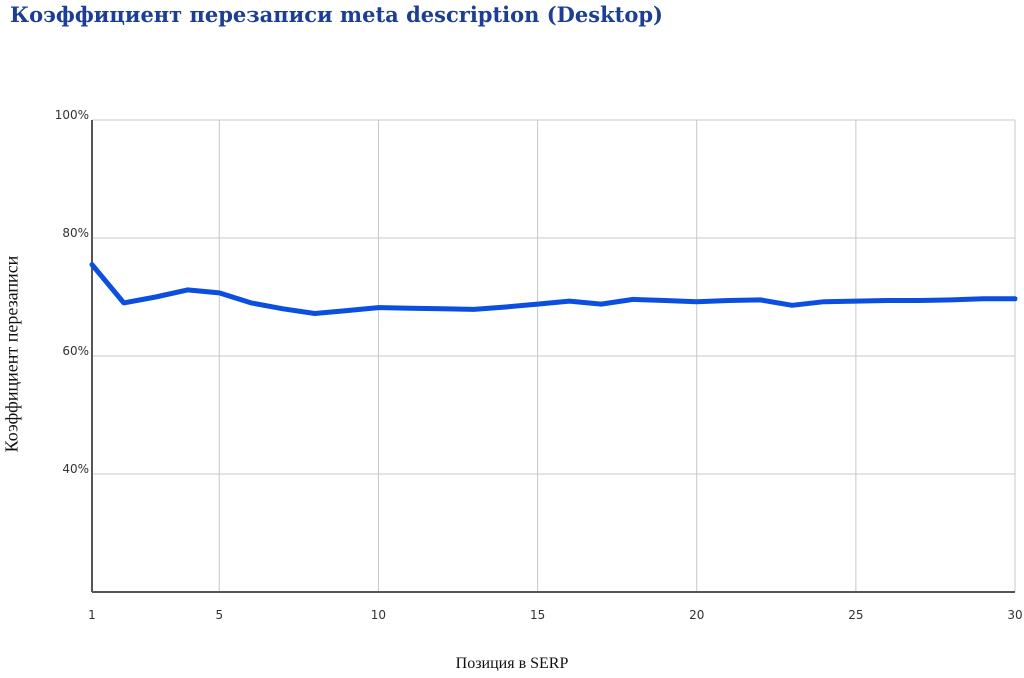  I want to click on x-tick-label: 5, so click(219, 615).